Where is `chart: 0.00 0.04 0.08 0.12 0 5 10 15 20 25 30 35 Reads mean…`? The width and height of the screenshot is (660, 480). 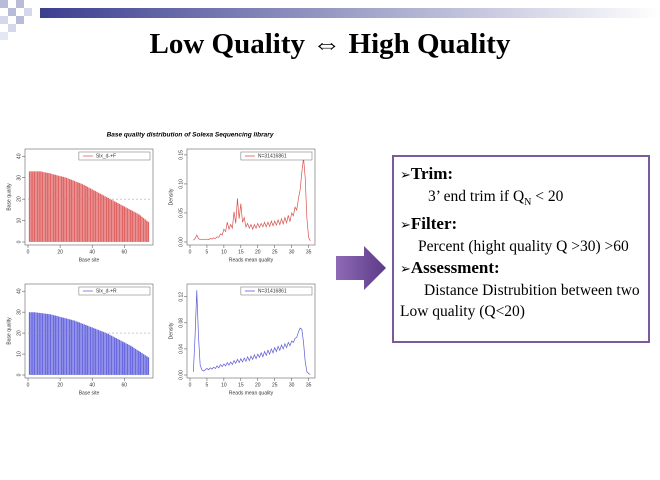 chart: 0.00 0.04 0.08 0.12 0 5 10 15 20 25 30 35 Reads mean… is located at coordinates (242, 339).